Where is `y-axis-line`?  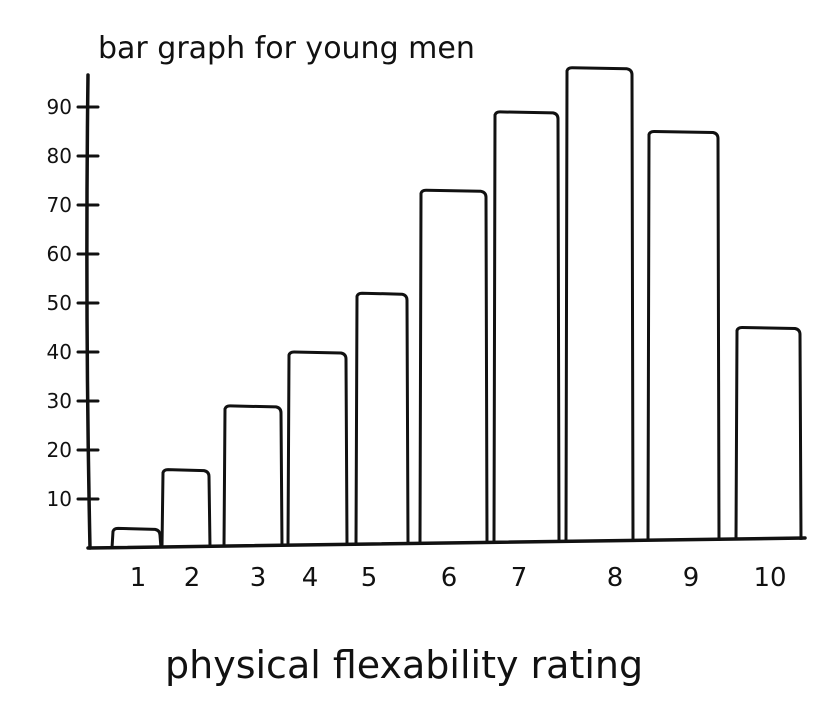 y-axis-line is located at coordinates (88, 311).